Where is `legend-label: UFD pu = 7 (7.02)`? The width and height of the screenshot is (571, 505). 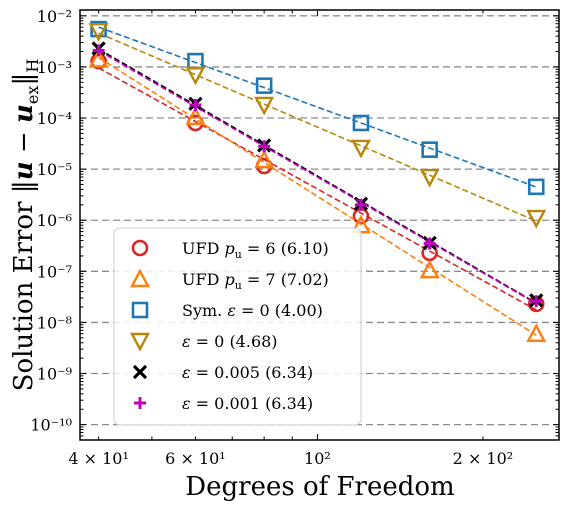
legend-label: UFD pu = 7 (7.02) is located at coordinates (255, 281).